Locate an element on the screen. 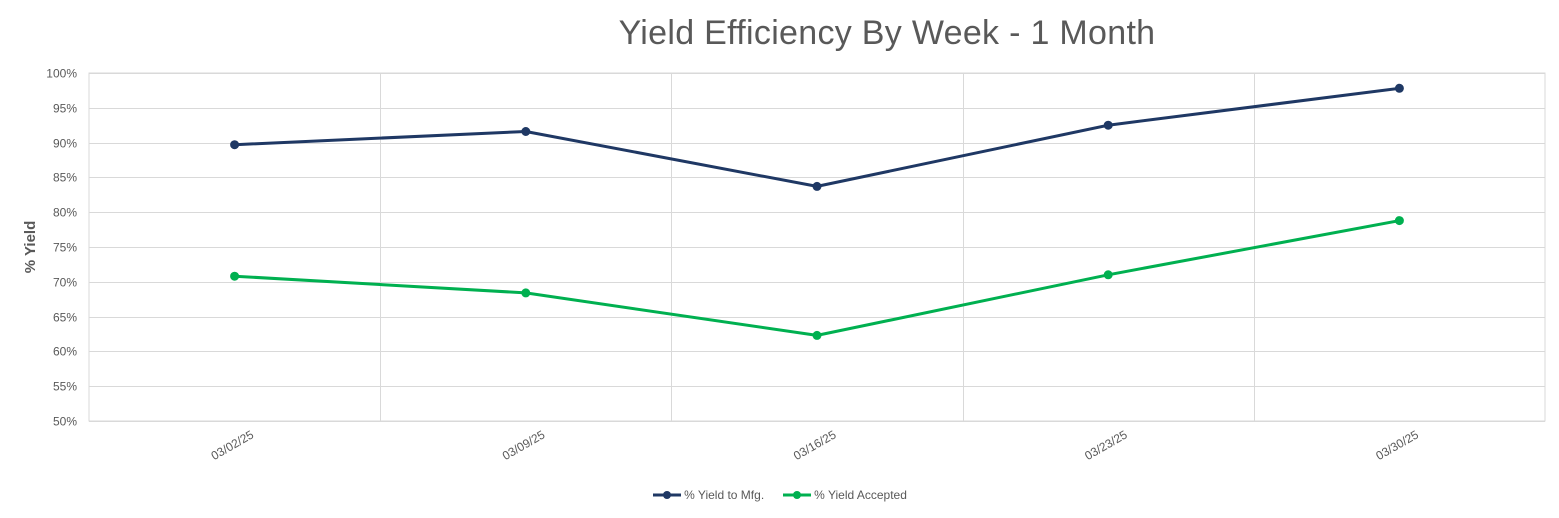  legend-item: % Yield to Mfg. is located at coordinates (708, 495).